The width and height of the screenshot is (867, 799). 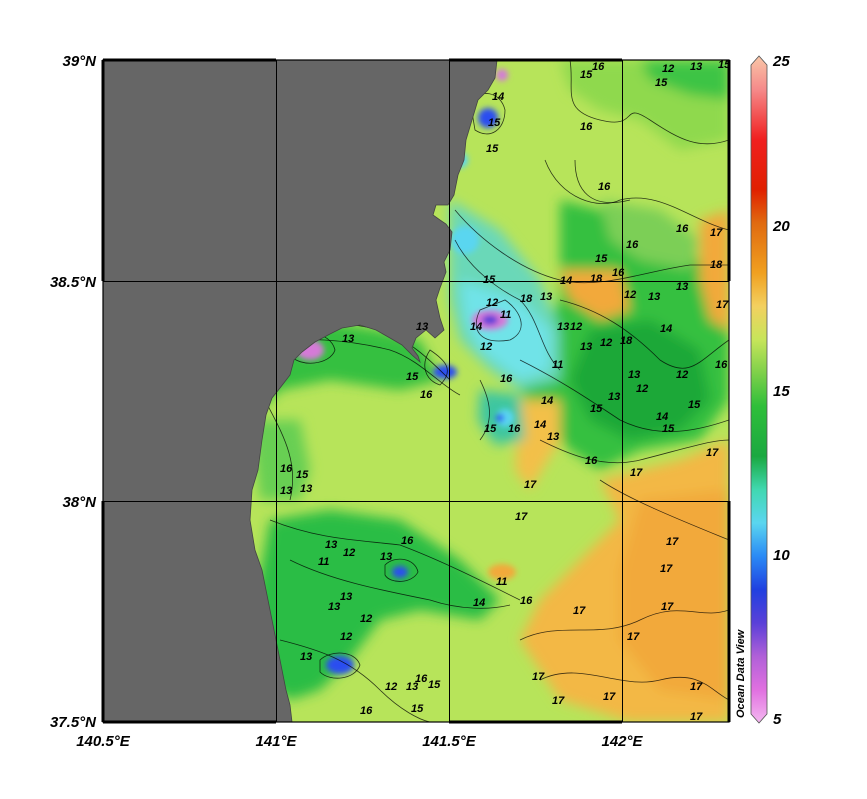 What do you see at coordinates (449, 741) in the screenshot?
I see `lon-label-141-5: 141.5°E` at bounding box center [449, 741].